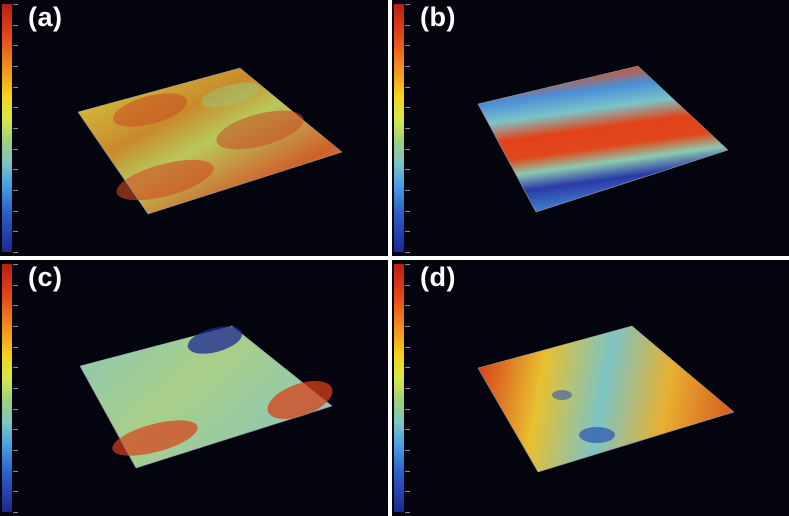 This screenshot has width=789, height=516. What do you see at coordinates (438, 17) in the screenshot?
I see `panel-label: (b)` at bounding box center [438, 17].